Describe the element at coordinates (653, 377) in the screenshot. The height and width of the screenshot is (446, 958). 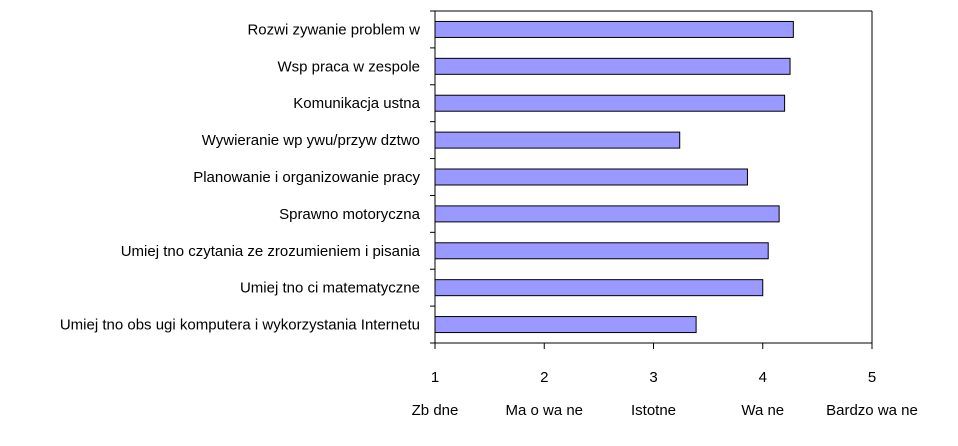
I see `x-tick-label: 3` at that location.